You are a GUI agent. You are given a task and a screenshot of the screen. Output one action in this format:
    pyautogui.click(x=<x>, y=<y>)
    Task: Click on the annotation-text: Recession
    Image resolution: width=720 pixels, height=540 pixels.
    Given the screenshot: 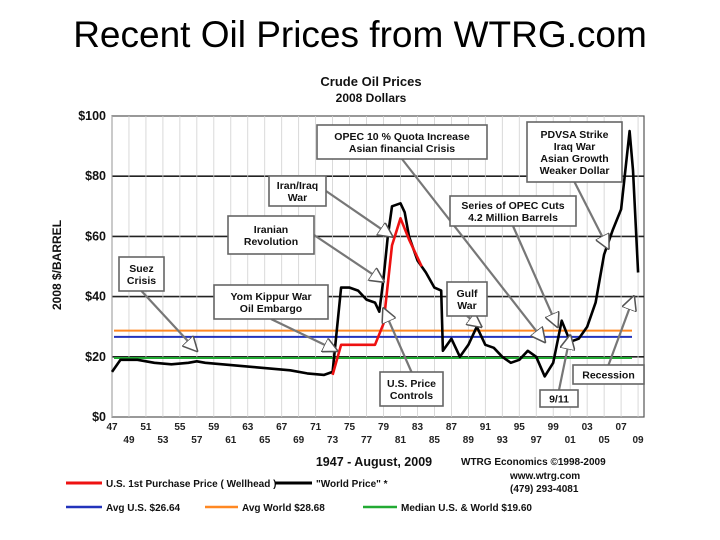 What is the action you would take?
    pyautogui.click(x=608, y=376)
    